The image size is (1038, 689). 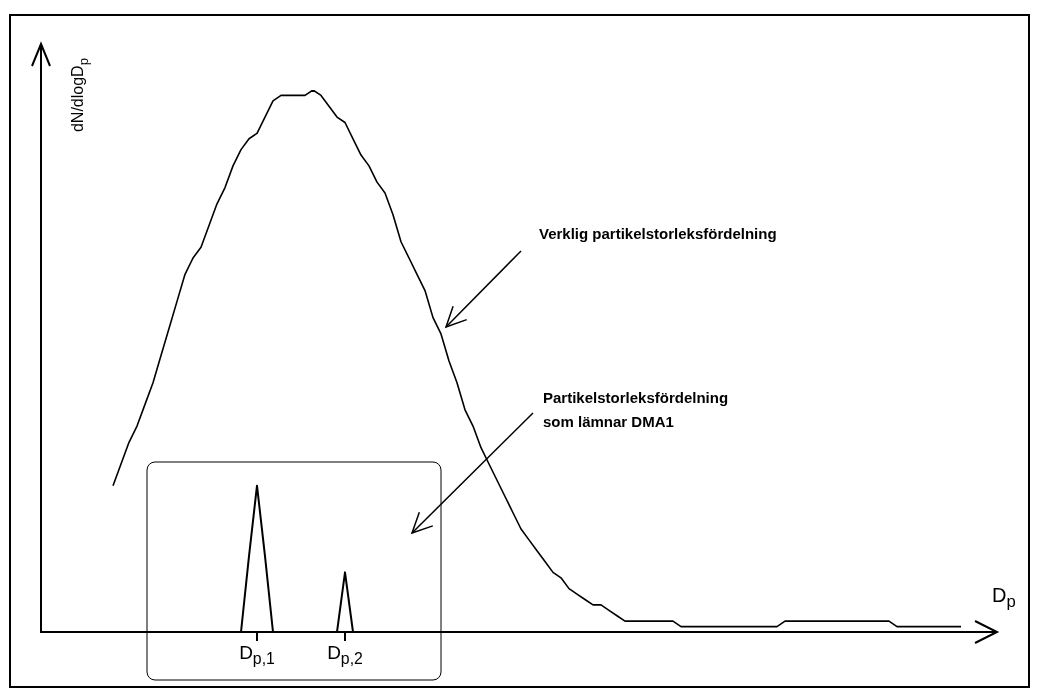 I want to click on x-tick-label: D$_{p,2}$, so click(x=345, y=655).